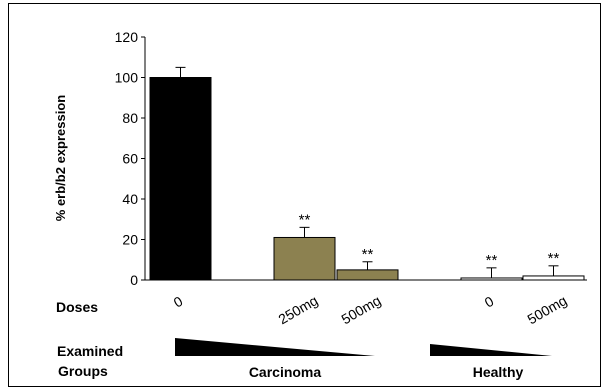 This screenshot has width=609, height=390. I want to click on y-tick-label: 40, so click(130, 199).